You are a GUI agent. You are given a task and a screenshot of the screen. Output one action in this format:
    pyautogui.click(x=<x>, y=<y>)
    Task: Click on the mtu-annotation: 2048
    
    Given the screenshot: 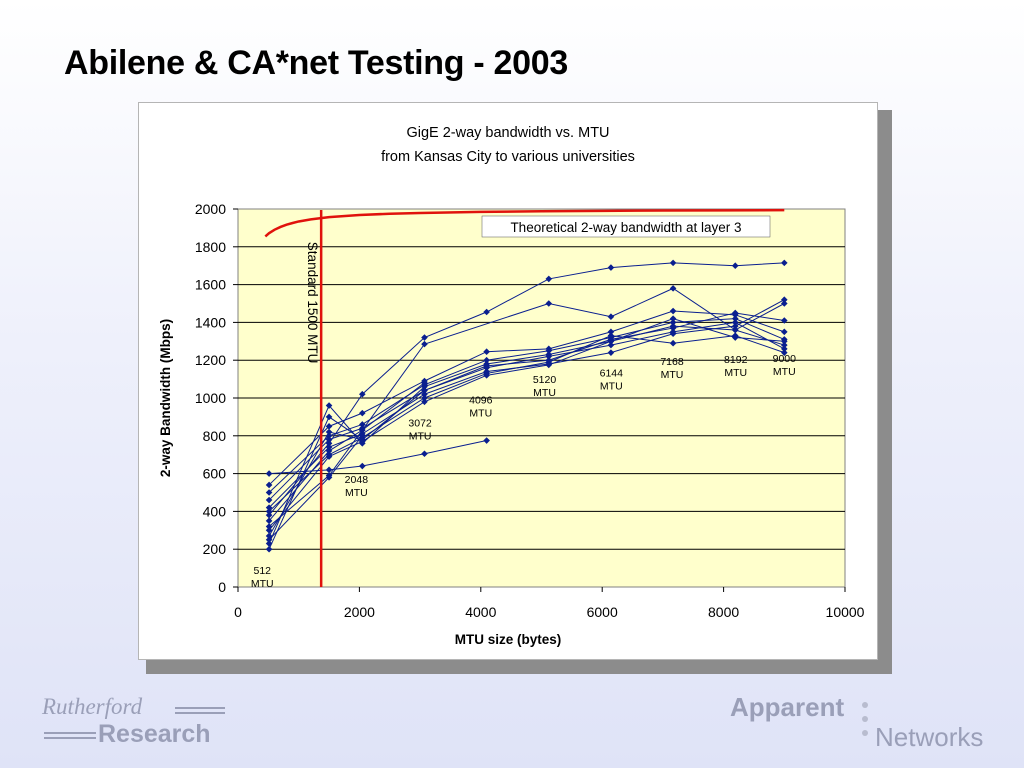 What is the action you would take?
    pyautogui.click(x=357, y=480)
    